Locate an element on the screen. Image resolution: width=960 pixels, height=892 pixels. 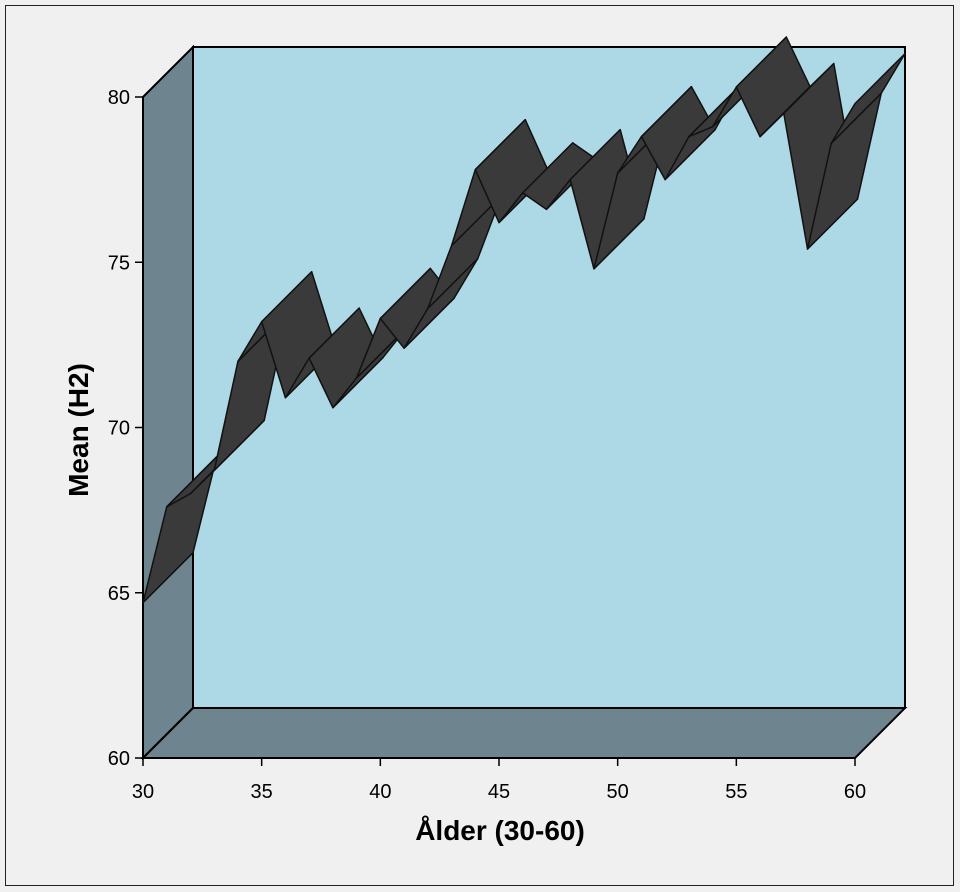
ribbon-segment is located at coordinates (868, 98).